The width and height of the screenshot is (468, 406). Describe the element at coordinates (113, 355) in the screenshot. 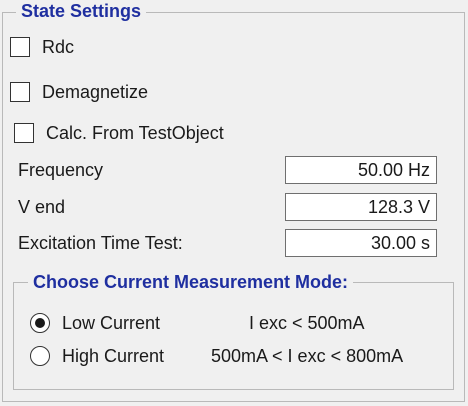

I see `high-current-label: High Current` at that location.